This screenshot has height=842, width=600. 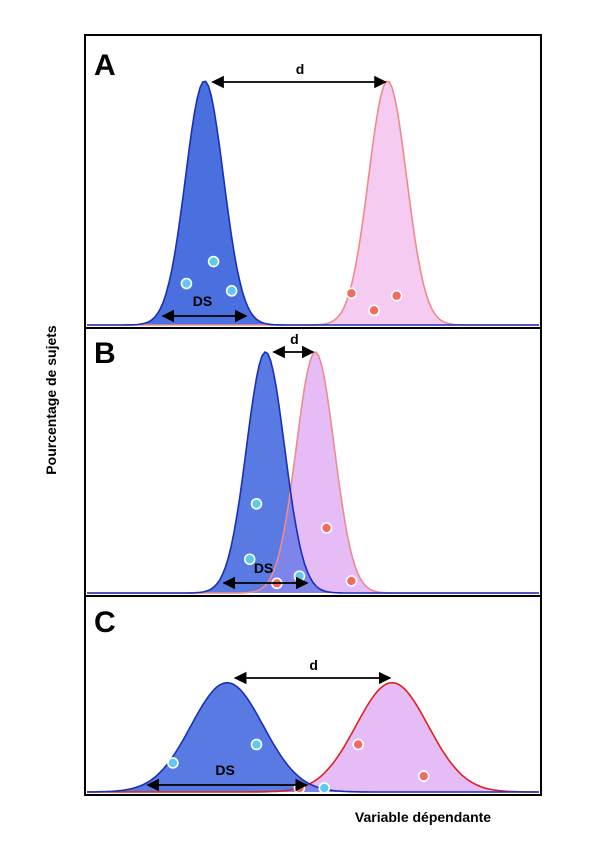 I want to click on curves, so click(x=313, y=737).